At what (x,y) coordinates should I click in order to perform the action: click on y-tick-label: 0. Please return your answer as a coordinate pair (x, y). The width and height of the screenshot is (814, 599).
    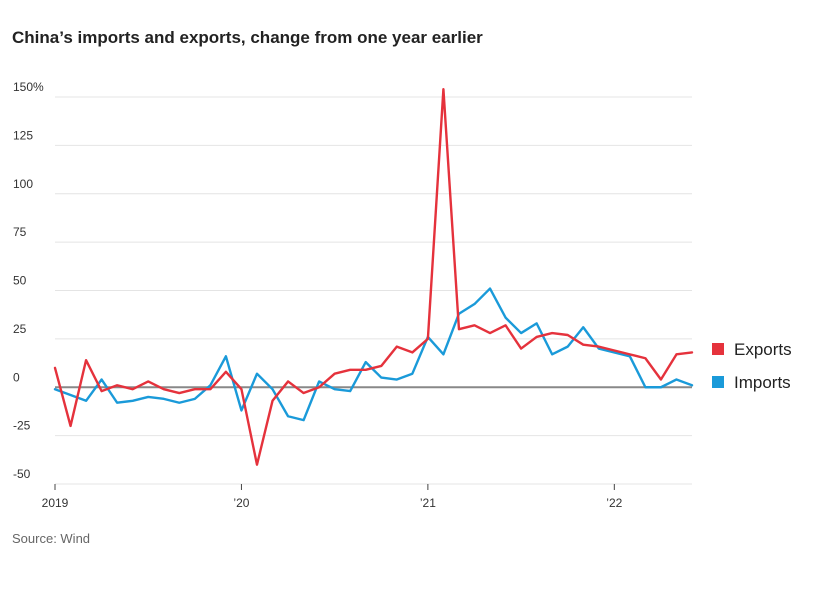
    Looking at the image, I should click on (16, 377).